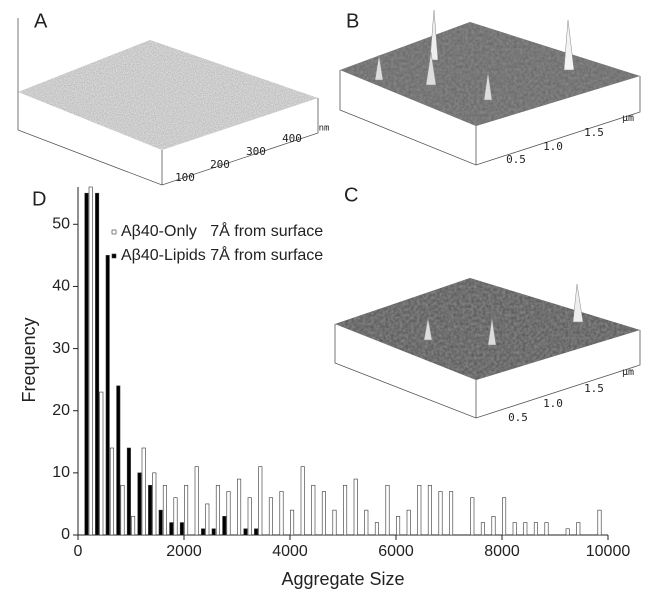 Image resolution: width=650 pixels, height=593 pixels. What do you see at coordinates (290, 551) in the screenshot?
I see `x-tick-label: 4000` at bounding box center [290, 551].